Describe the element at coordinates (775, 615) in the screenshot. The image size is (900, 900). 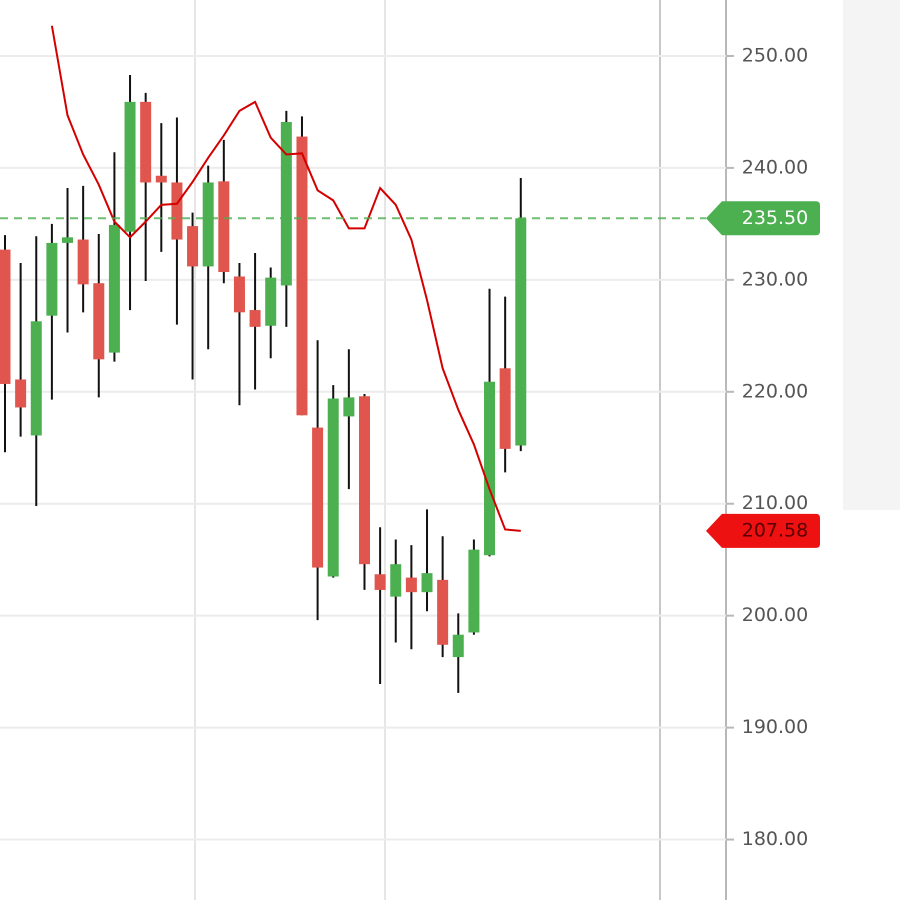
I see `y-tick-label: 200.00` at that location.